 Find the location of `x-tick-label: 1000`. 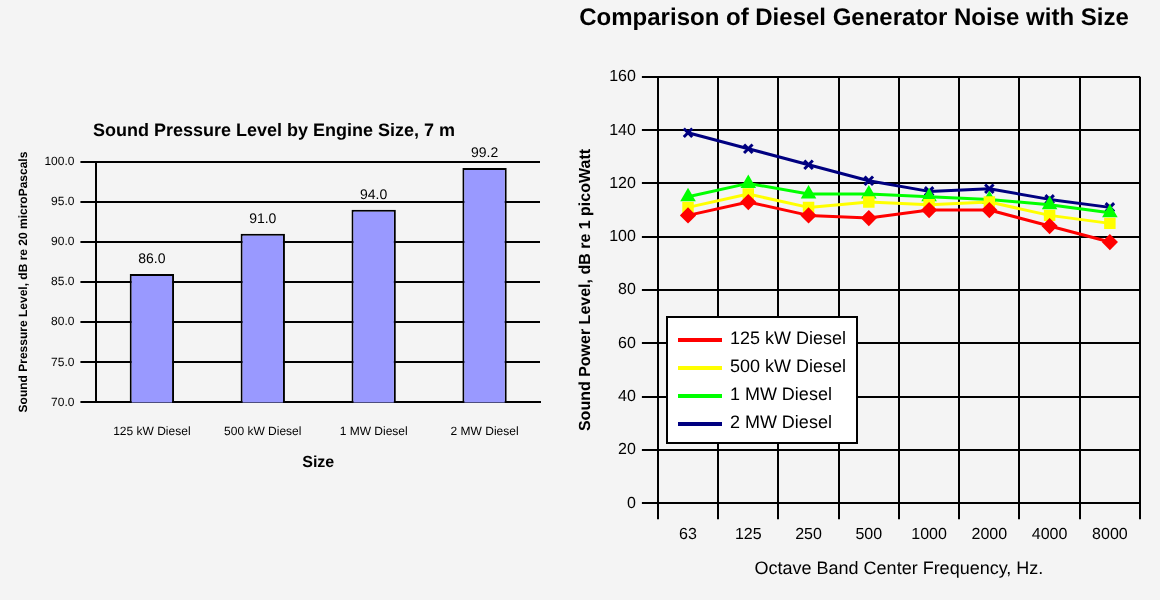

x-tick-label: 1000 is located at coordinates (929, 534).